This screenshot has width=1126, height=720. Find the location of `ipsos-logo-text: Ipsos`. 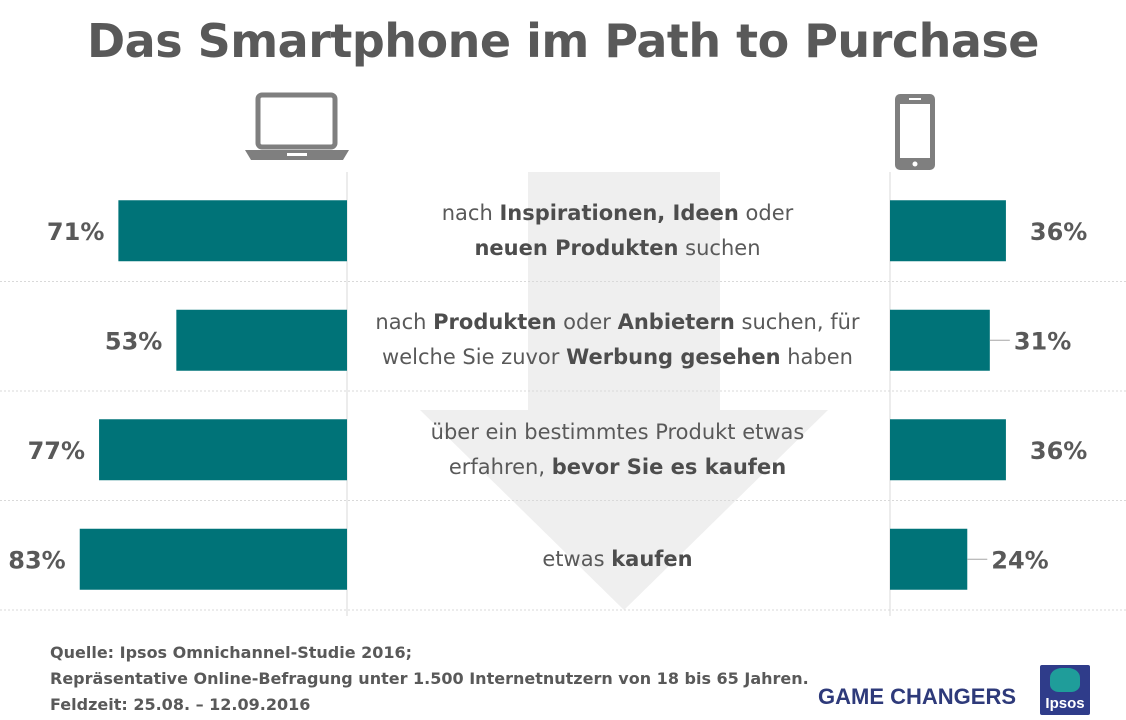

ipsos-logo-text: Ipsos is located at coordinates (1065, 703).